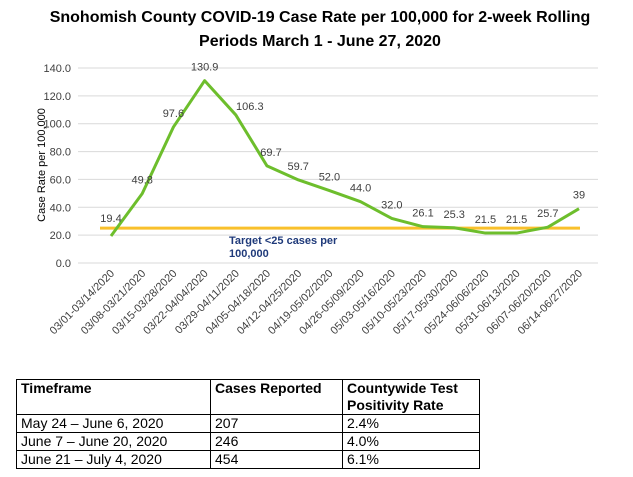 The height and width of the screenshot is (477, 633). I want to click on cell: June 7 – June 20, 2020, so click(113, 441).